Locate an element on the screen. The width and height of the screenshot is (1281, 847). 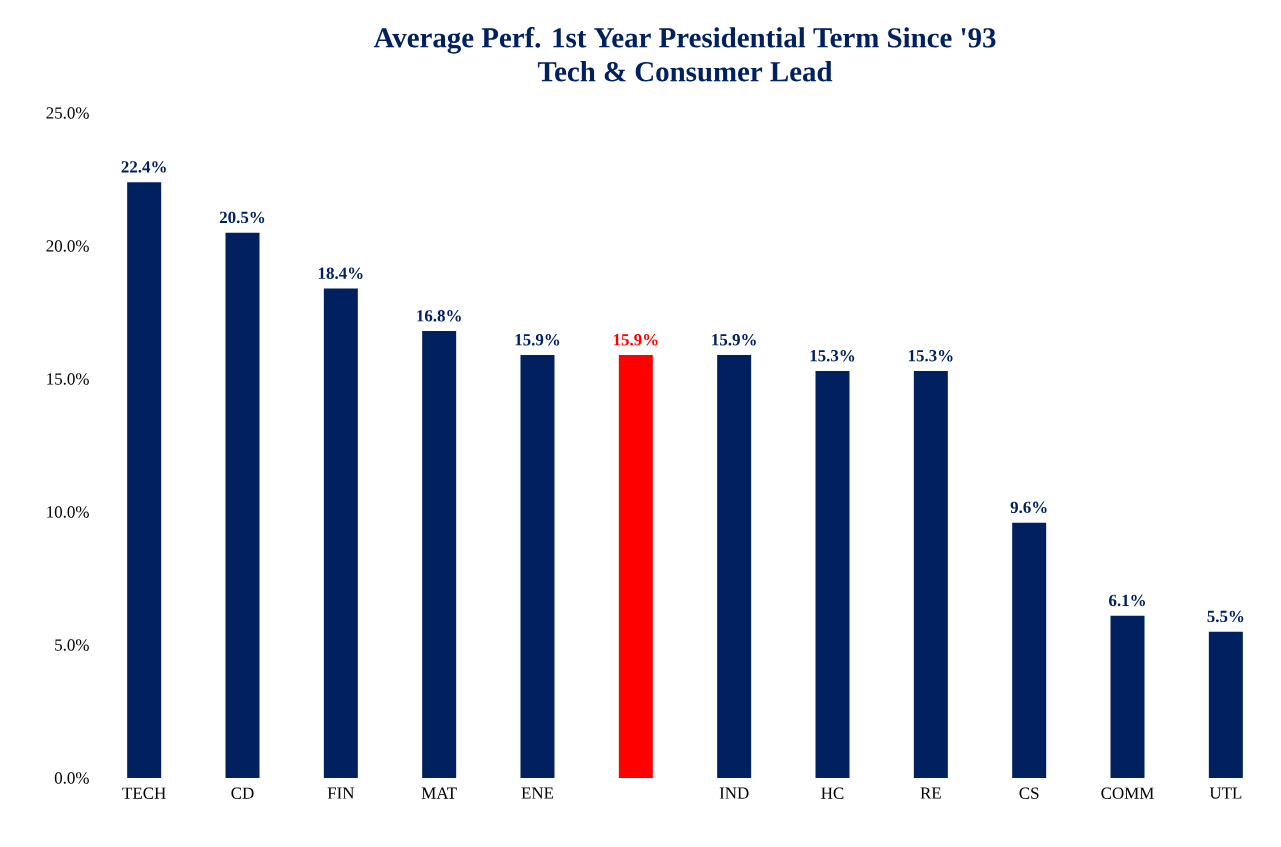
data-label: 16.8% is located at coordinates (439, 316).